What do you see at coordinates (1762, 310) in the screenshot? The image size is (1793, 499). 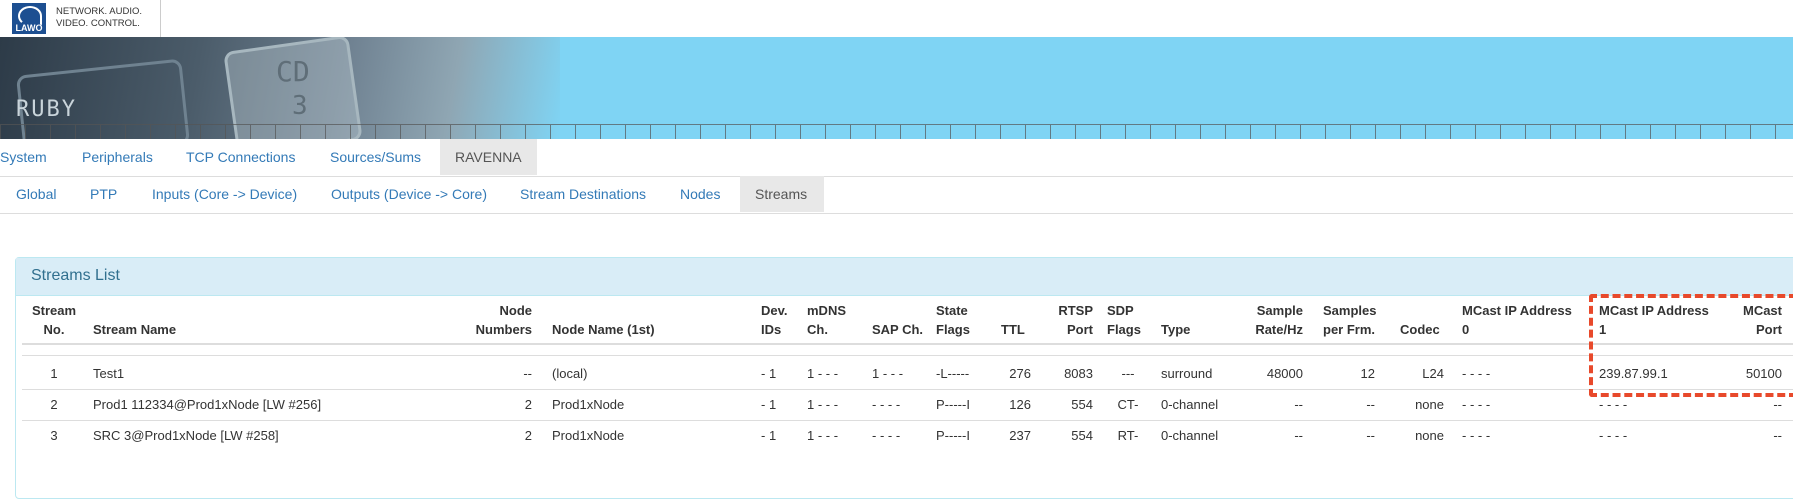 I see `header-line: MCast` at bounding box center [1762, 310].